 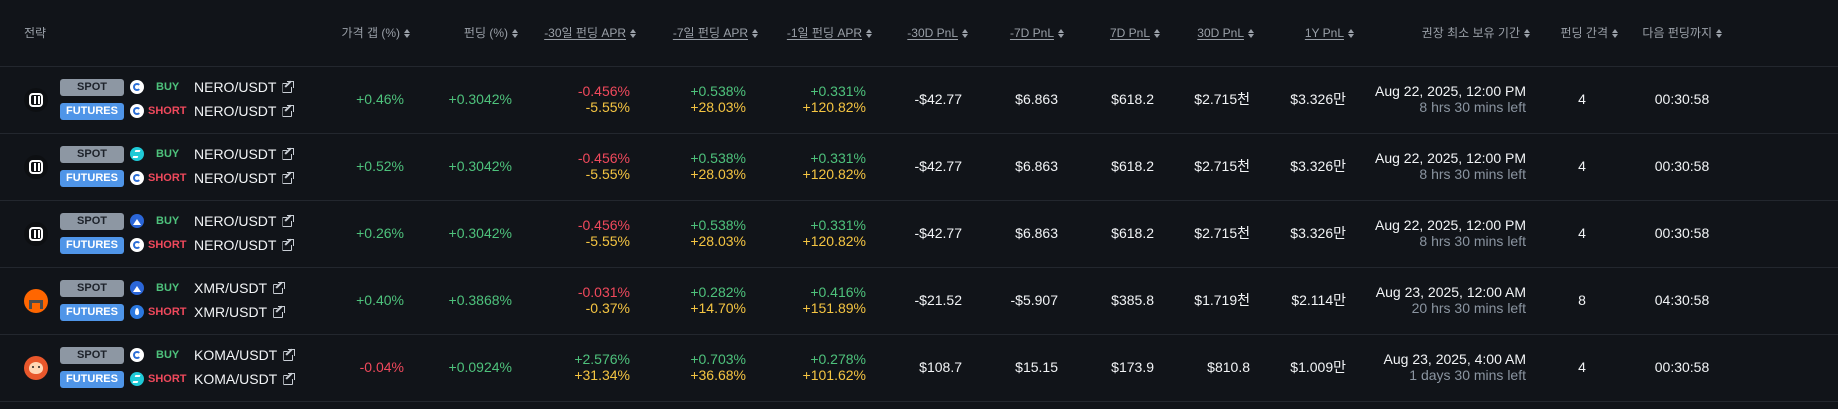 What do you see at coordinates (940, 367) in the screenshot?
I see `pnl-minus-30d: $108.7` at bounding box center [940, 367].